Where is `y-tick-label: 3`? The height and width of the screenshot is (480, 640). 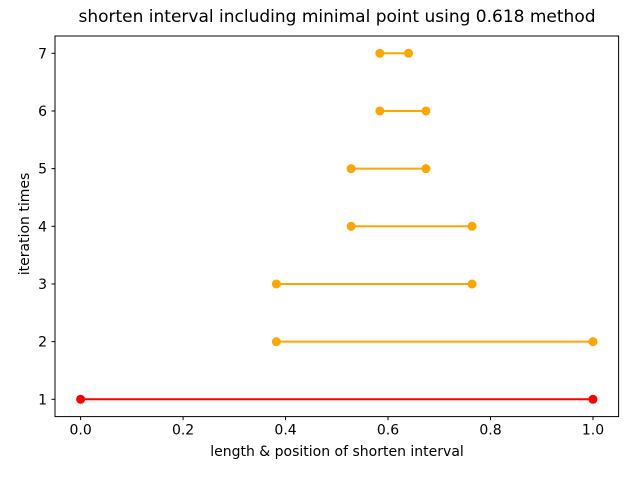
y-tick-label: 3 is located at coordinates (42, 285).